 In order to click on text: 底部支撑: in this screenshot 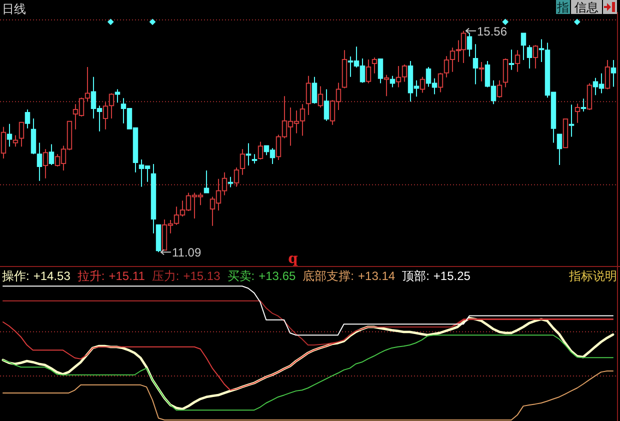, I will do `click(328, 276)`.